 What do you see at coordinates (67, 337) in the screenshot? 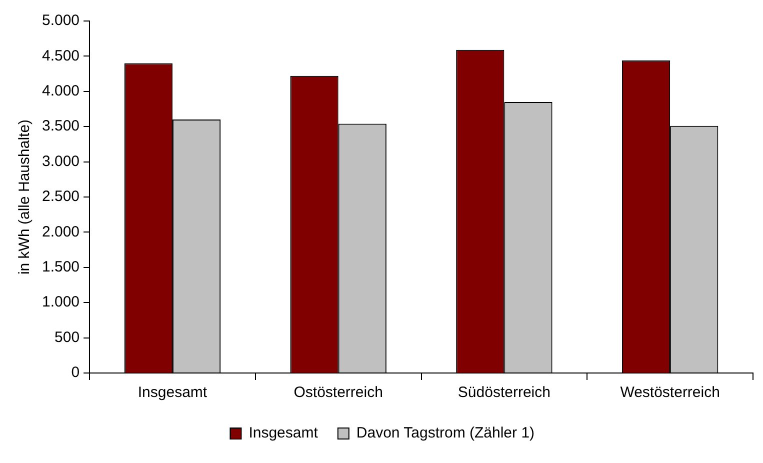
I see `y-tick-label: 500` at bounding box center [67, 337].